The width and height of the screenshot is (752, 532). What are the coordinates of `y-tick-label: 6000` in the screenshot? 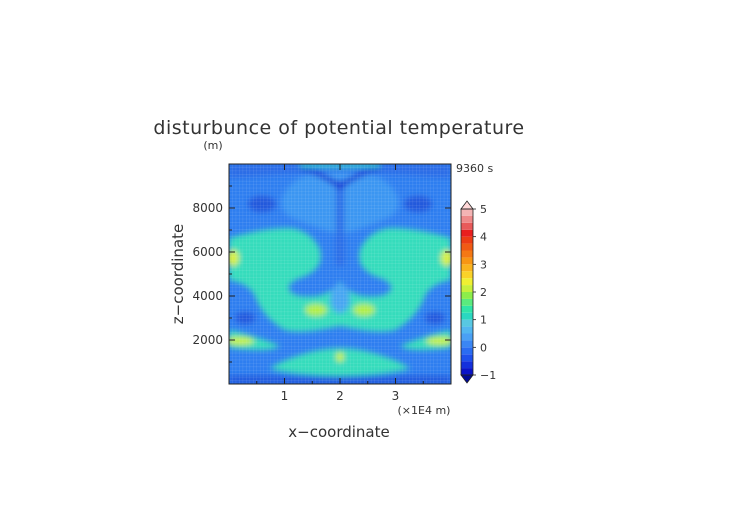 It's located at (207, 252).